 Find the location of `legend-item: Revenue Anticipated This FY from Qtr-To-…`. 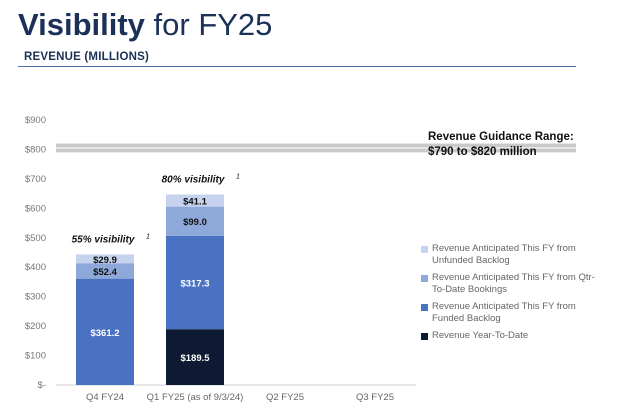

legend-item: Revenue Anticipated This FY from Qtr-To-… is located at coordinates (528, 284).